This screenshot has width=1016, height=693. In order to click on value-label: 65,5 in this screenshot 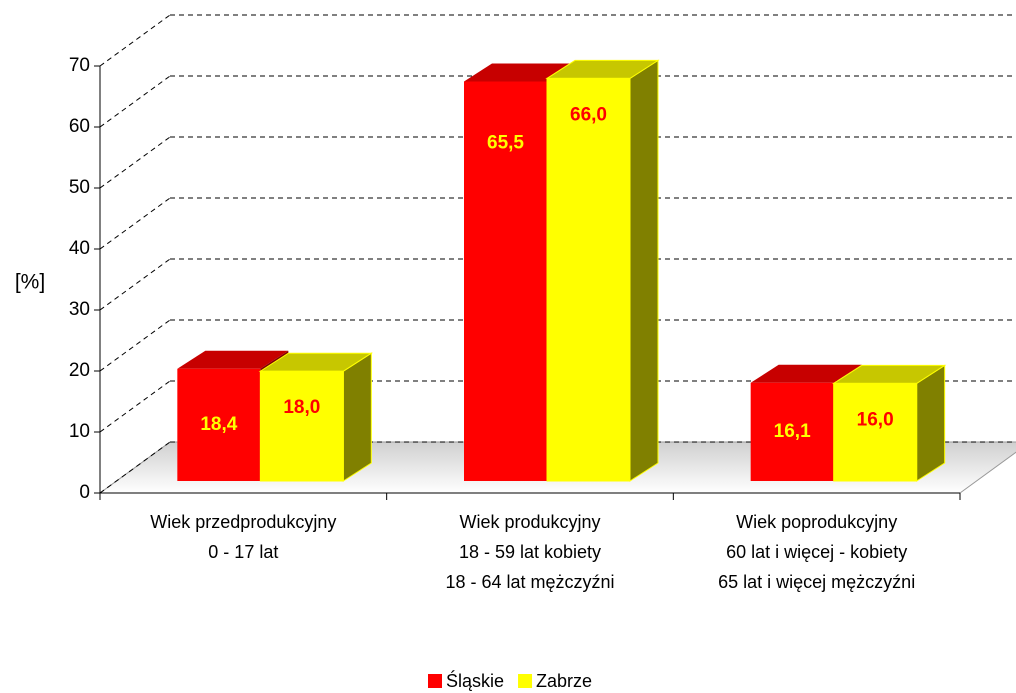, I will do `click(505, 142)`.